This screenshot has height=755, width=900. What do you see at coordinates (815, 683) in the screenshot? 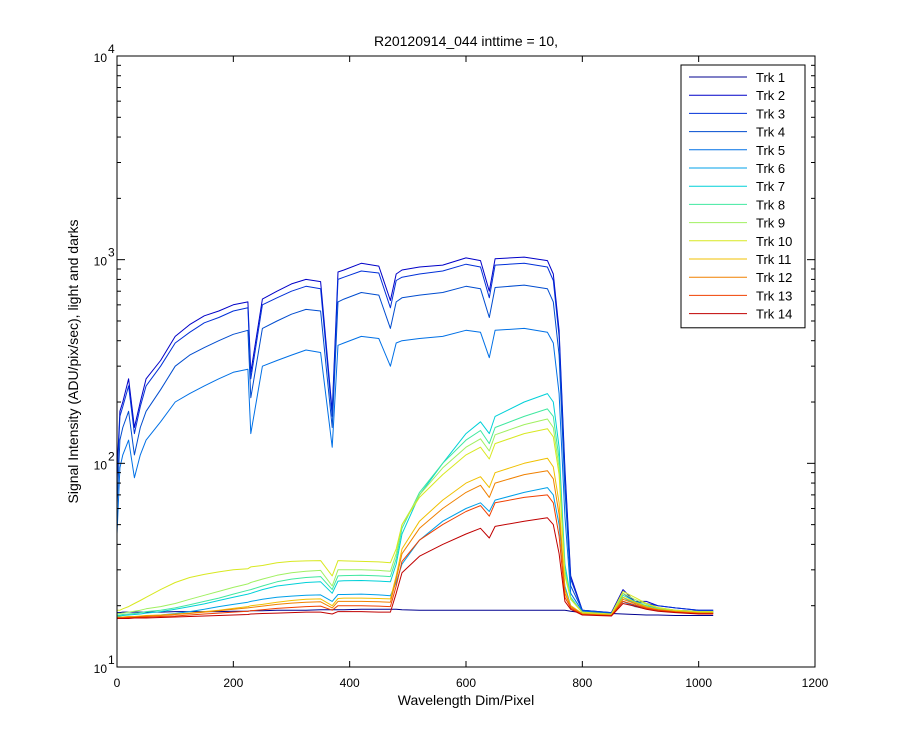
I see `x-tick-label: 1200` at bounding box center [815, 683].